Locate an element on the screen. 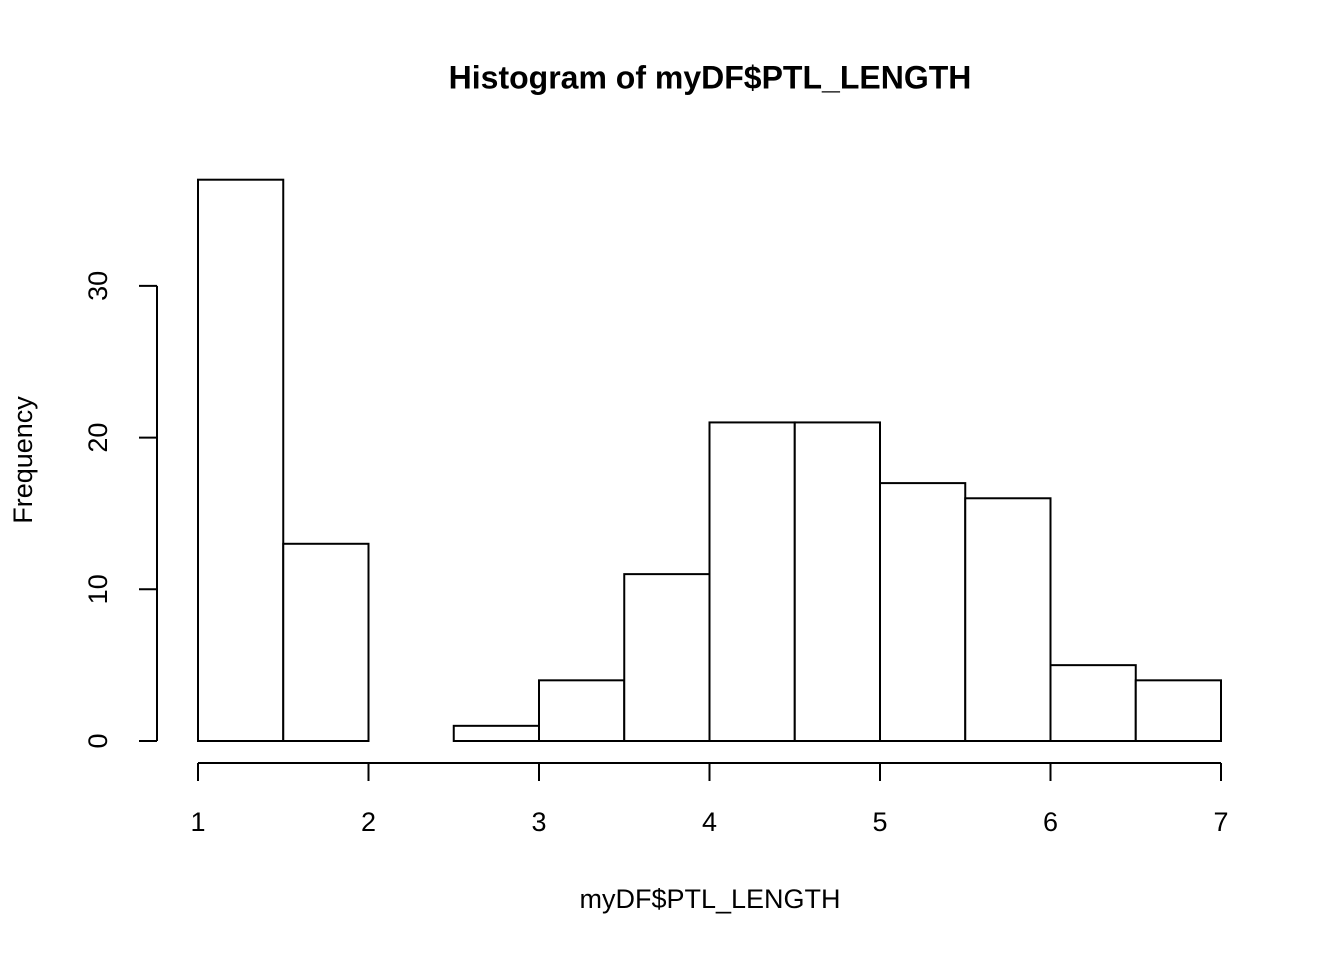  x-tick-label: 5 is located at coordinates (879, 822).